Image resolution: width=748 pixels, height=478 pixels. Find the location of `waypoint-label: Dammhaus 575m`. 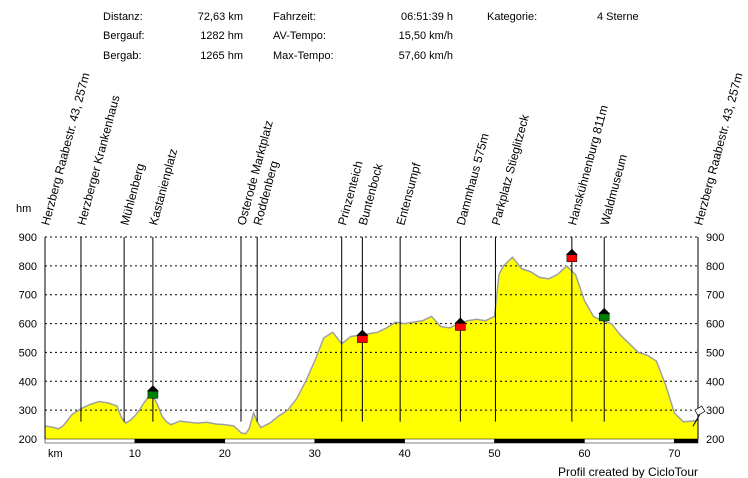

waypoint-label: Dammhaus 575m is located at coordinates (473, 179).